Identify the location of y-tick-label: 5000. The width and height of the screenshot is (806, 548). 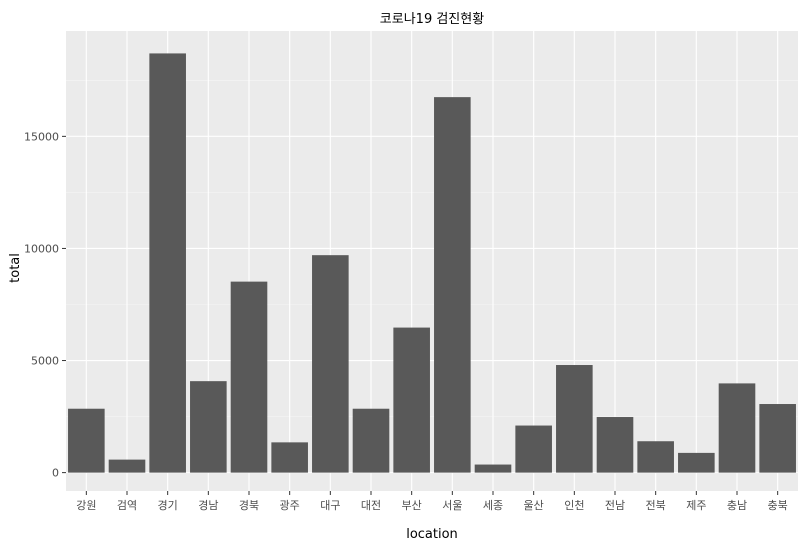
(45, 361).